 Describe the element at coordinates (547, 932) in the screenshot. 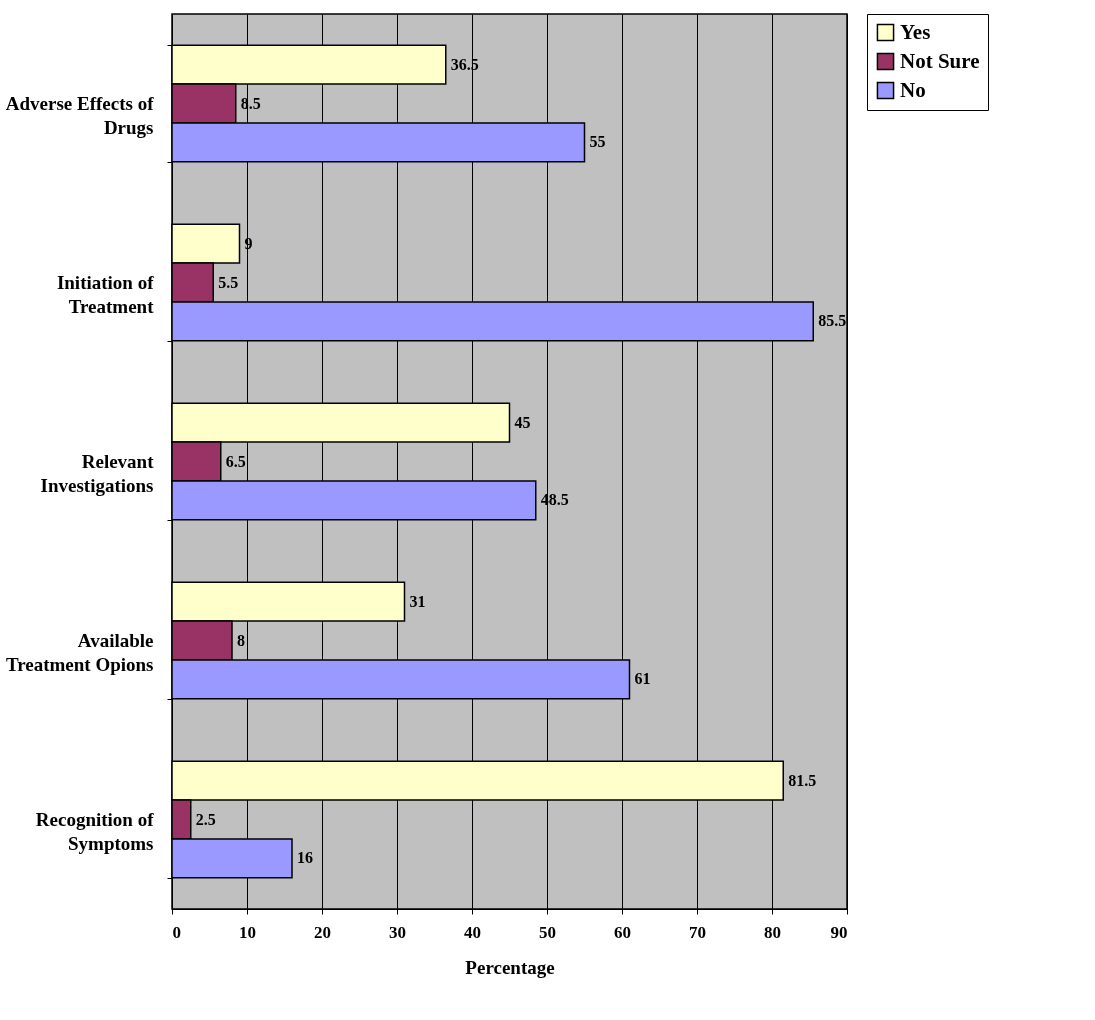

I see `x-tick-label: 50` at that location.